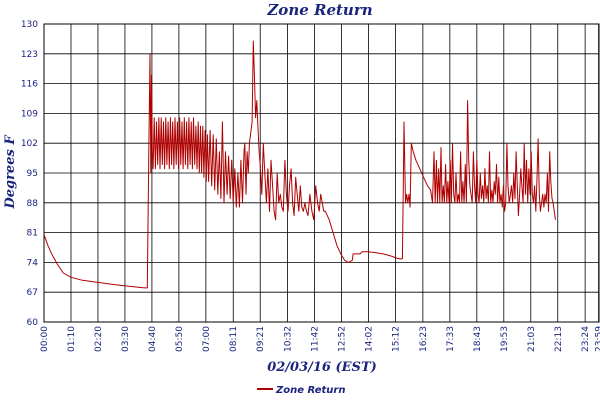  What do you see at coordinates (29, 55) in the screenshot?
I see `y-tick-label: 123` at bounding box center [29, 55].